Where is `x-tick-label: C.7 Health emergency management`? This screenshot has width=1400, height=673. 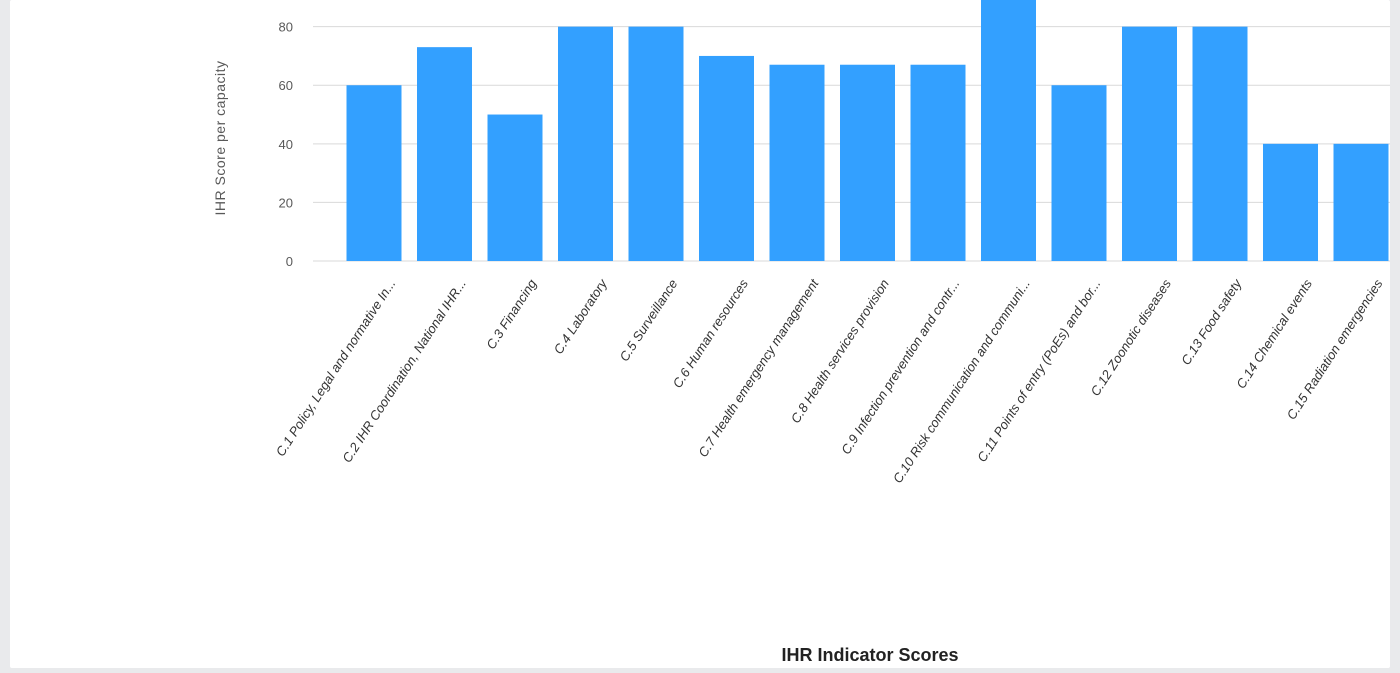 x-tick-label: C.7 Health emergency management is located at coordinates (758, 367).